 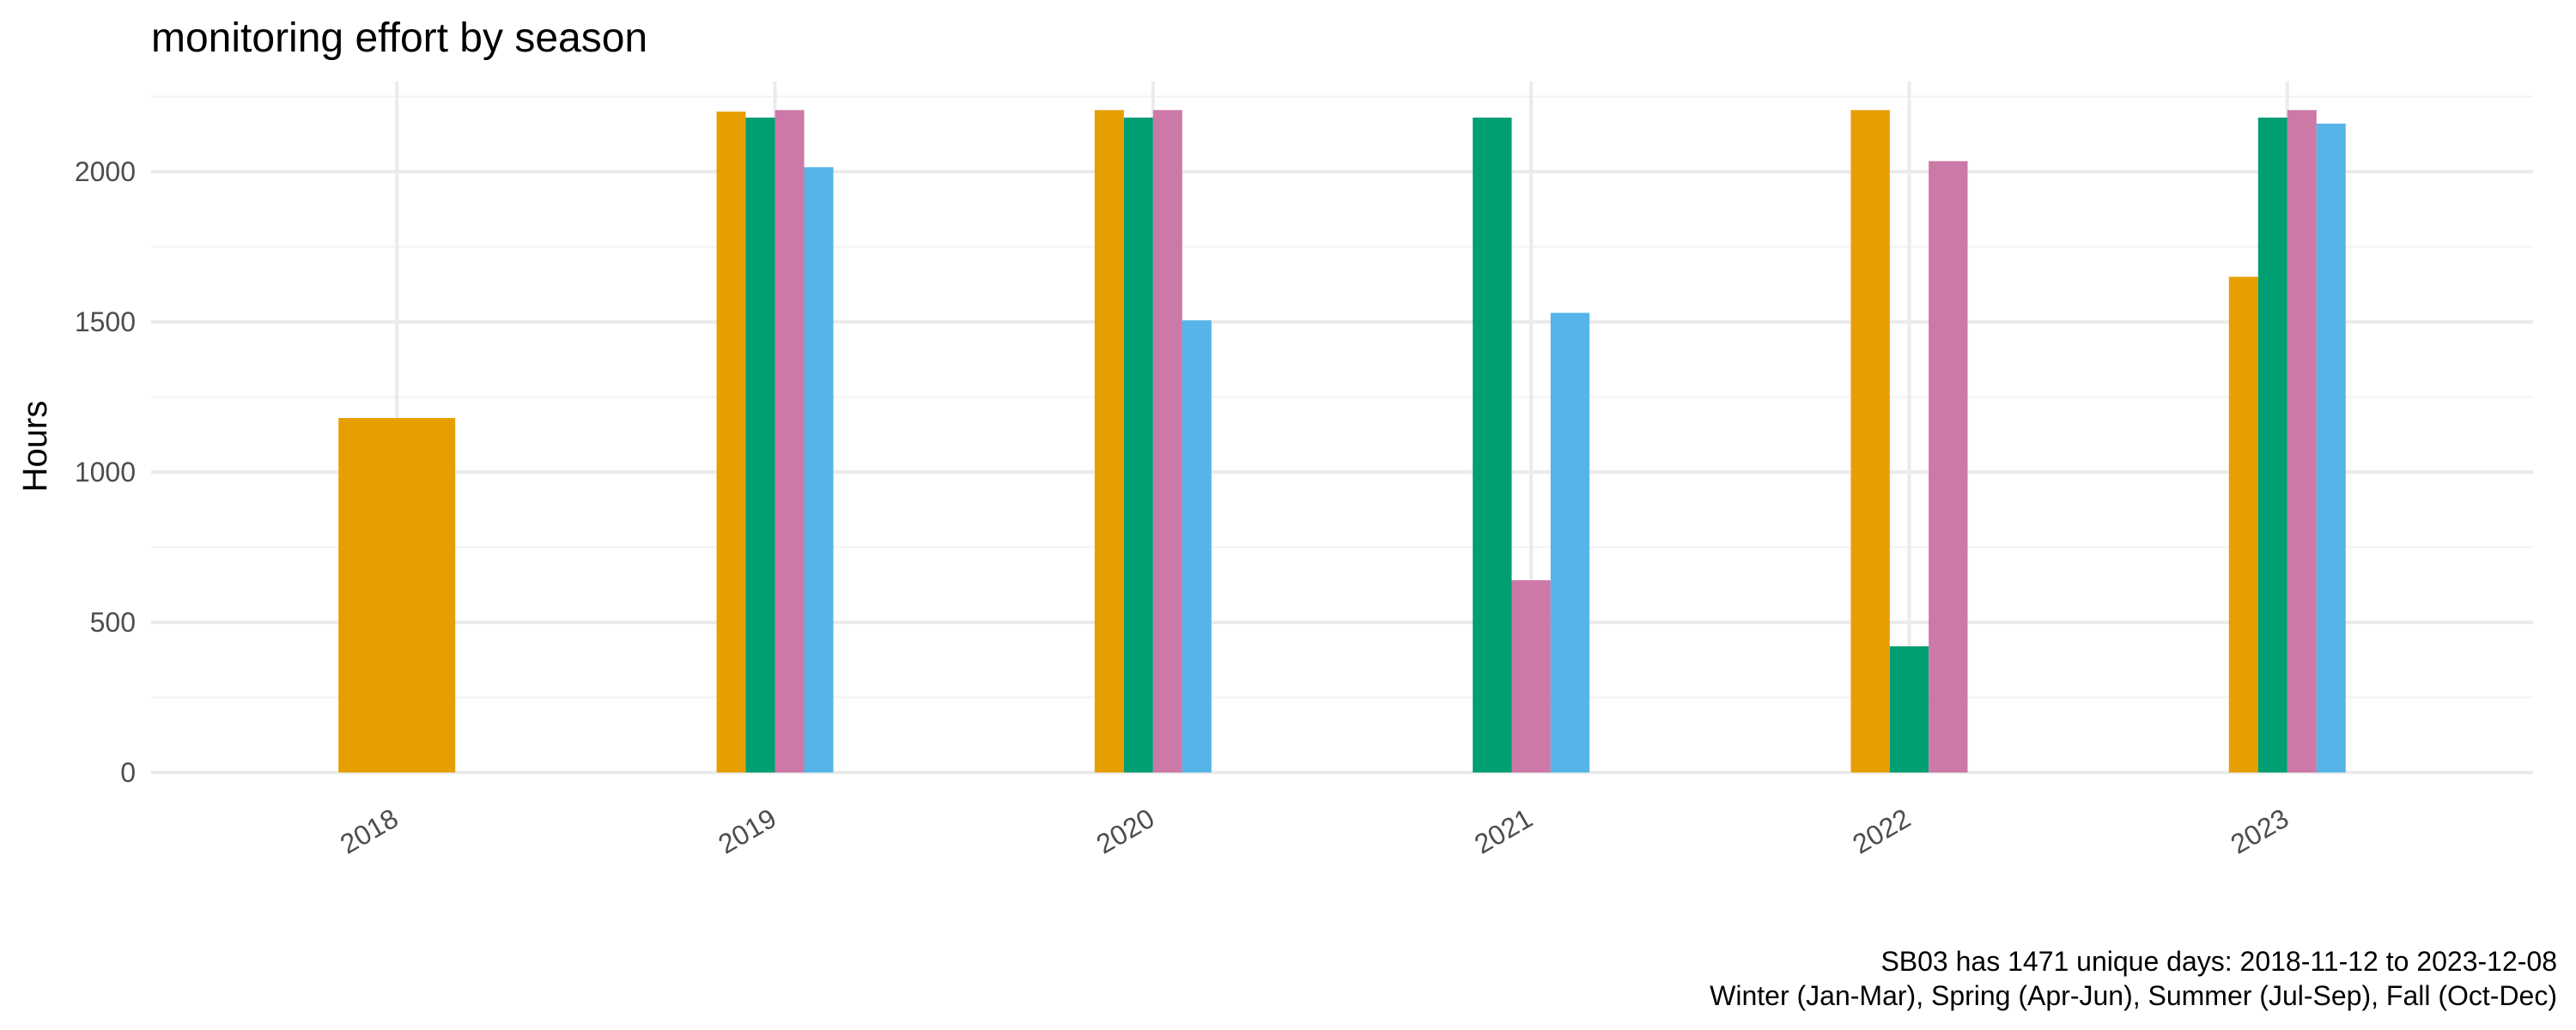 What do you see at coordinates (113, 622) in the screenshot?
I see `y-tick-label: 500` at bounding box center [113, 622].